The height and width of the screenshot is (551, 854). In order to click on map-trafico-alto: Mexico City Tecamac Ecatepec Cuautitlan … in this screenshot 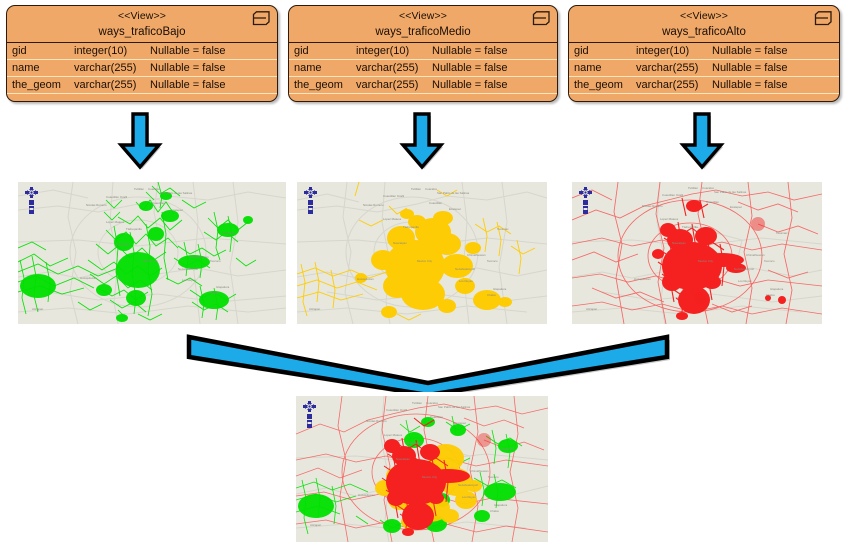, I will do `click(697, 253)`.